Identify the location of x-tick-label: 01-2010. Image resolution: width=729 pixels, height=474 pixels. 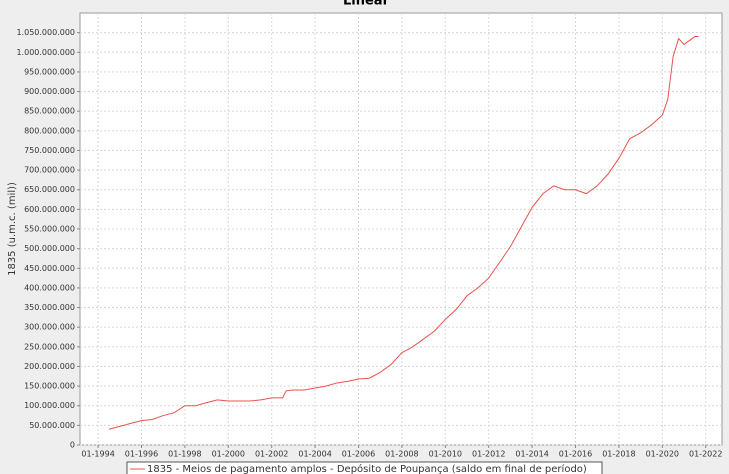
(445, 454).